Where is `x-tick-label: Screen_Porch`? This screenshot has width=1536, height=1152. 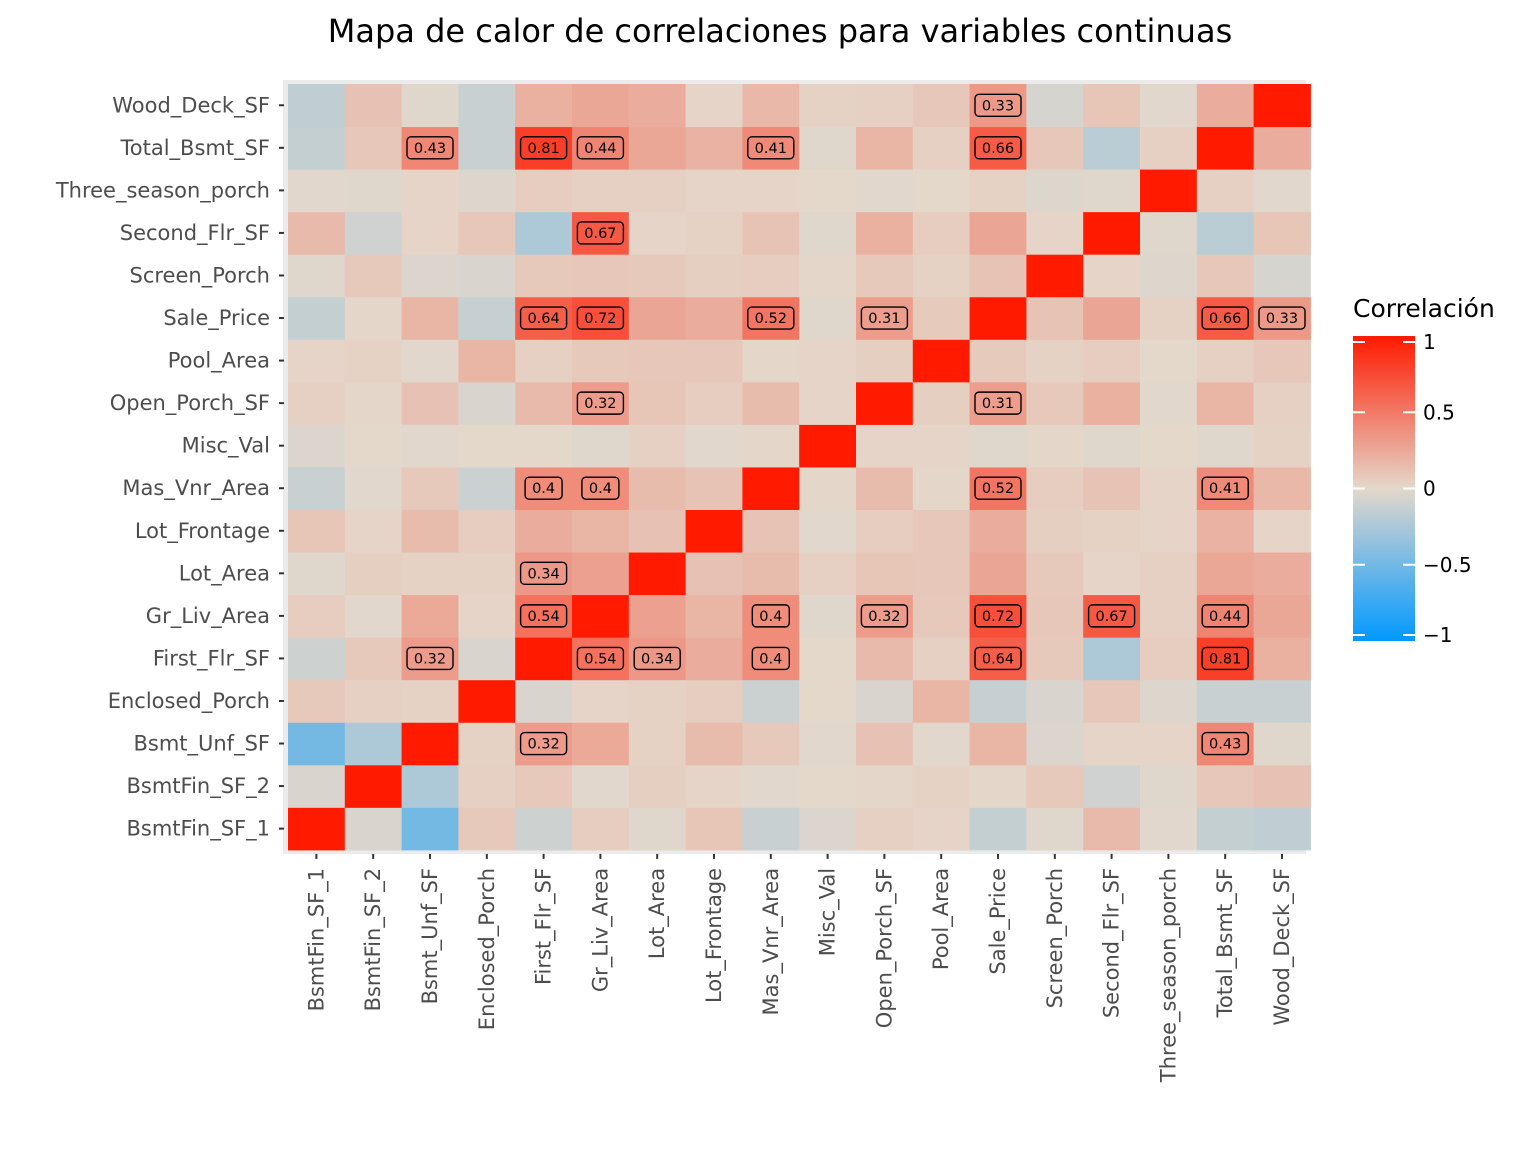
x-tick-label: Screen_Porch is located at coordinates (1055, 938).